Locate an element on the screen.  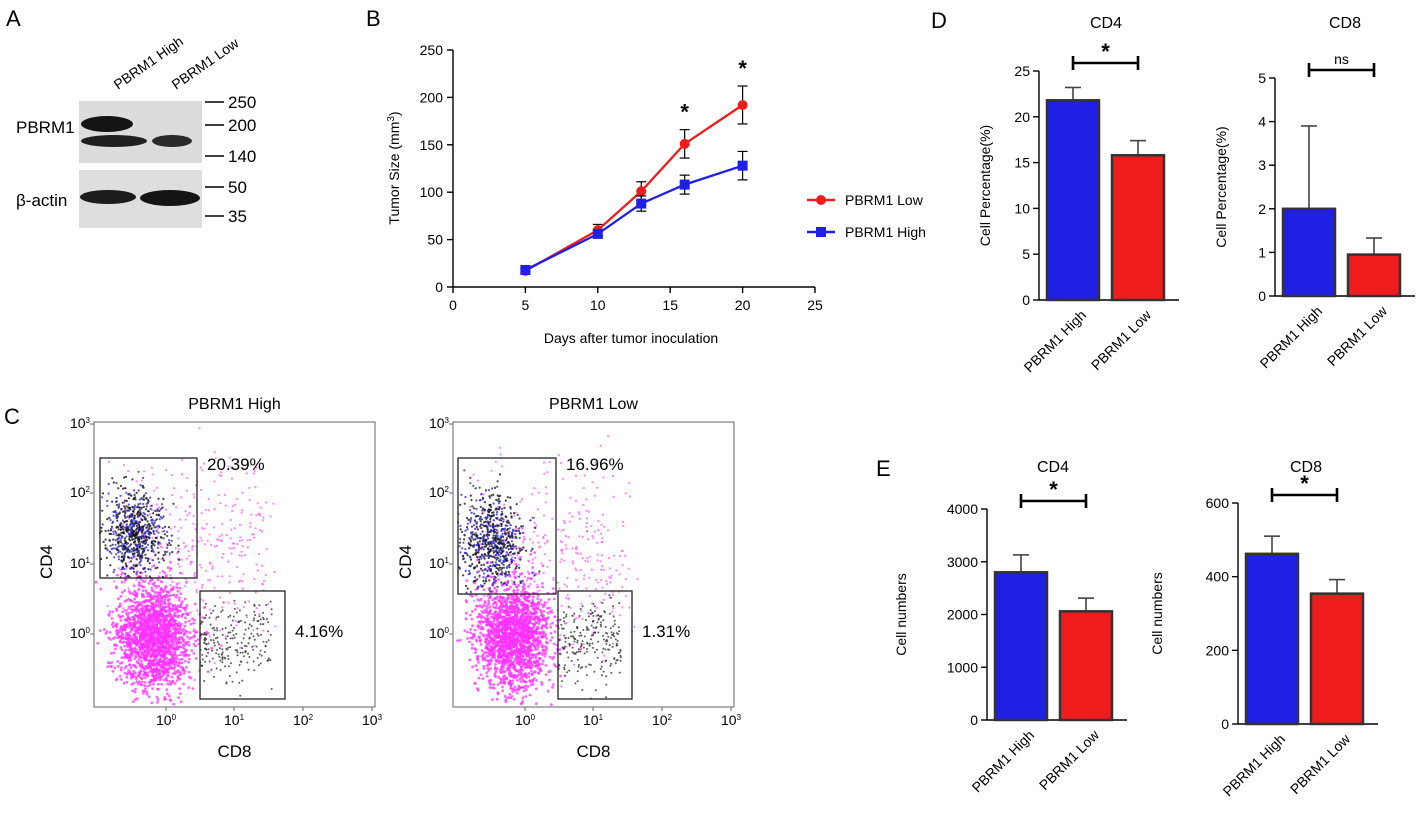
bar-y-tick-label: 2 is located at coordinates (1262, 209).